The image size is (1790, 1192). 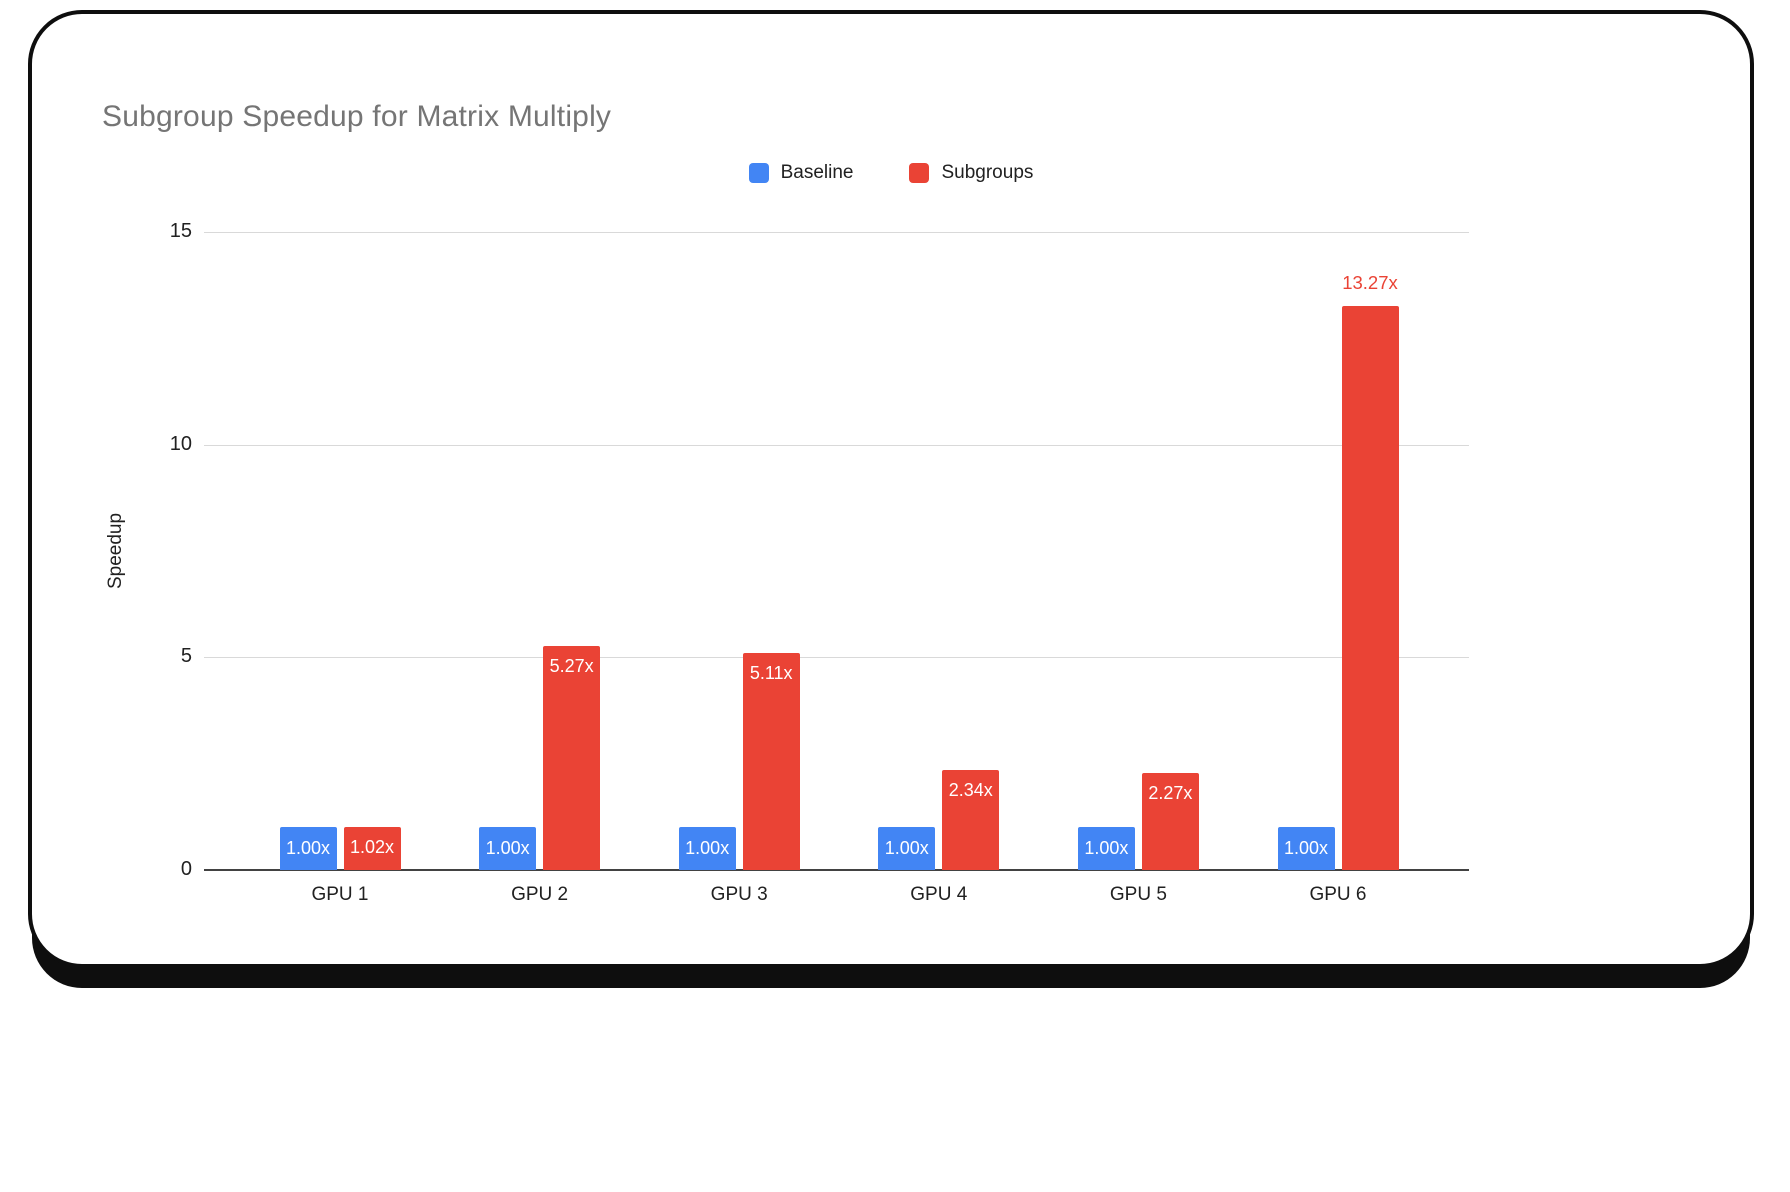 I want to click on y-tick-label: 10, so click(x=180, y=443).